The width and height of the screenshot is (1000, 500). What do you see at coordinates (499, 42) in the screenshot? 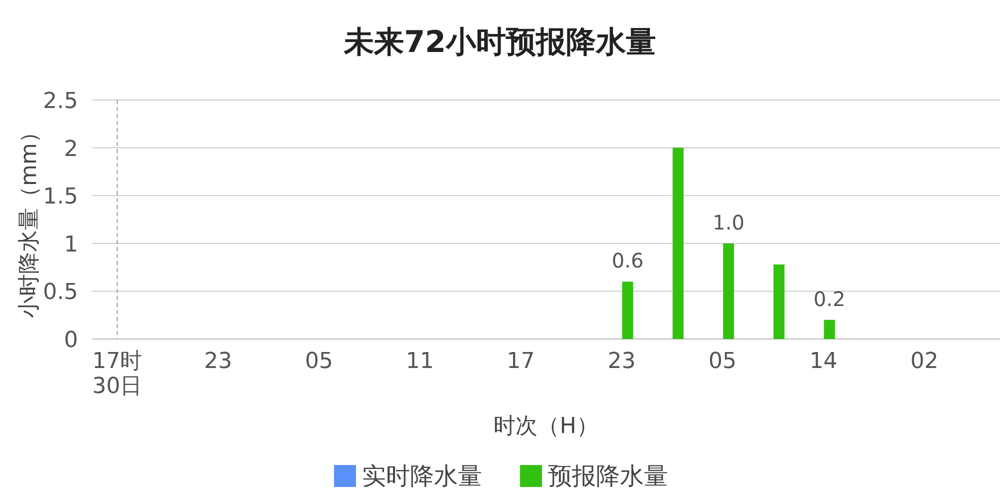
I see `chart-title: 未来72小时预报降水量` at bounding box center [499, 42].